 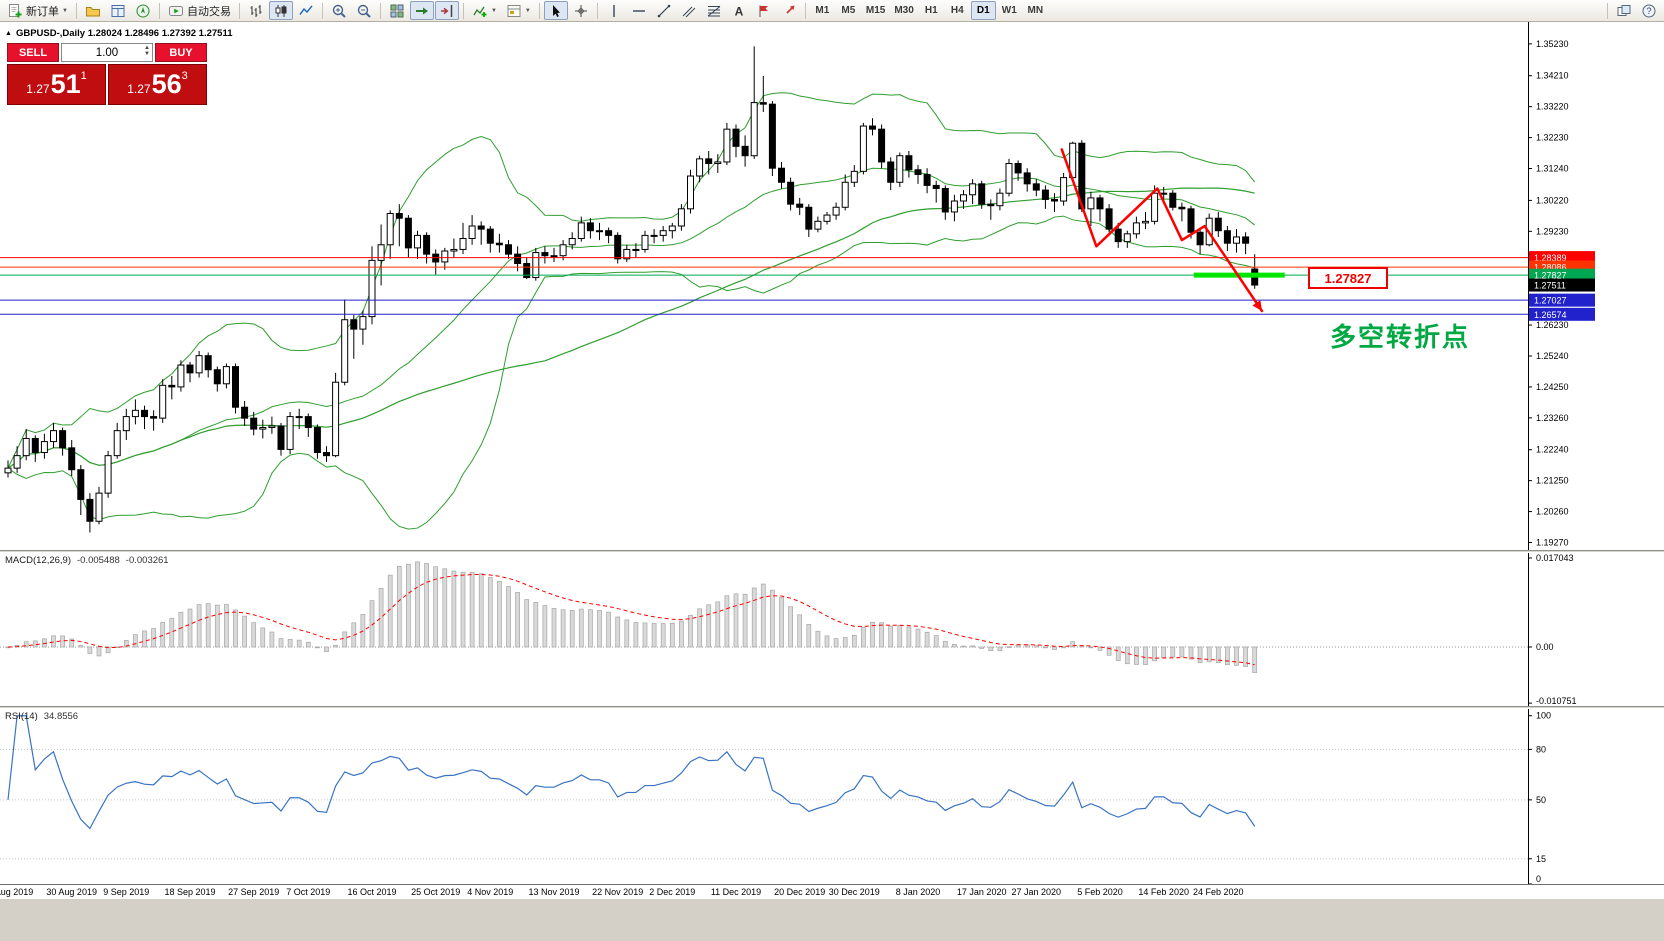 I want to click on cursor-icon, so click(x=556, y=11).